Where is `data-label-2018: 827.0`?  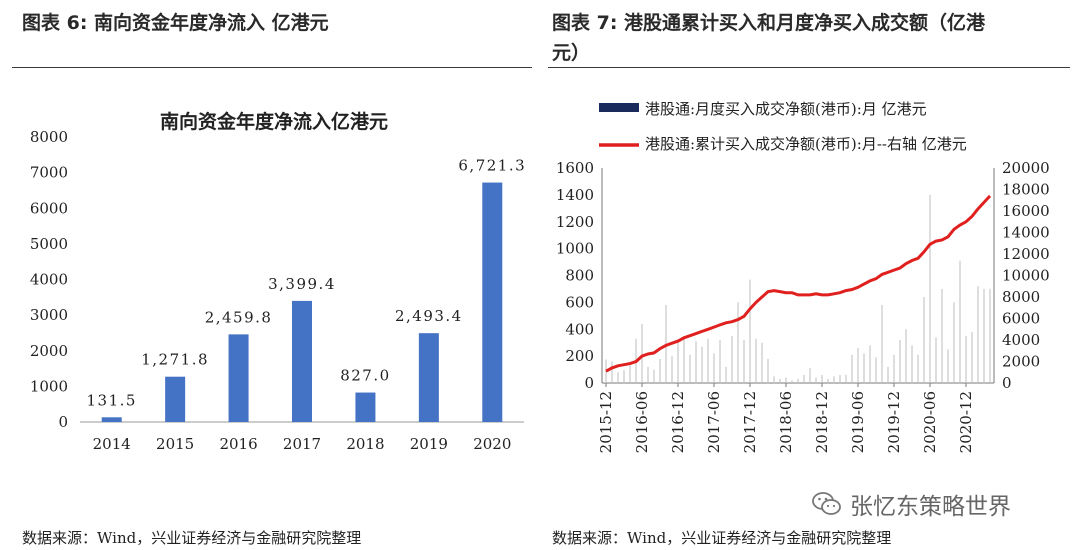
data-label-2018: 827.0 is located at coordinates (365, 376).